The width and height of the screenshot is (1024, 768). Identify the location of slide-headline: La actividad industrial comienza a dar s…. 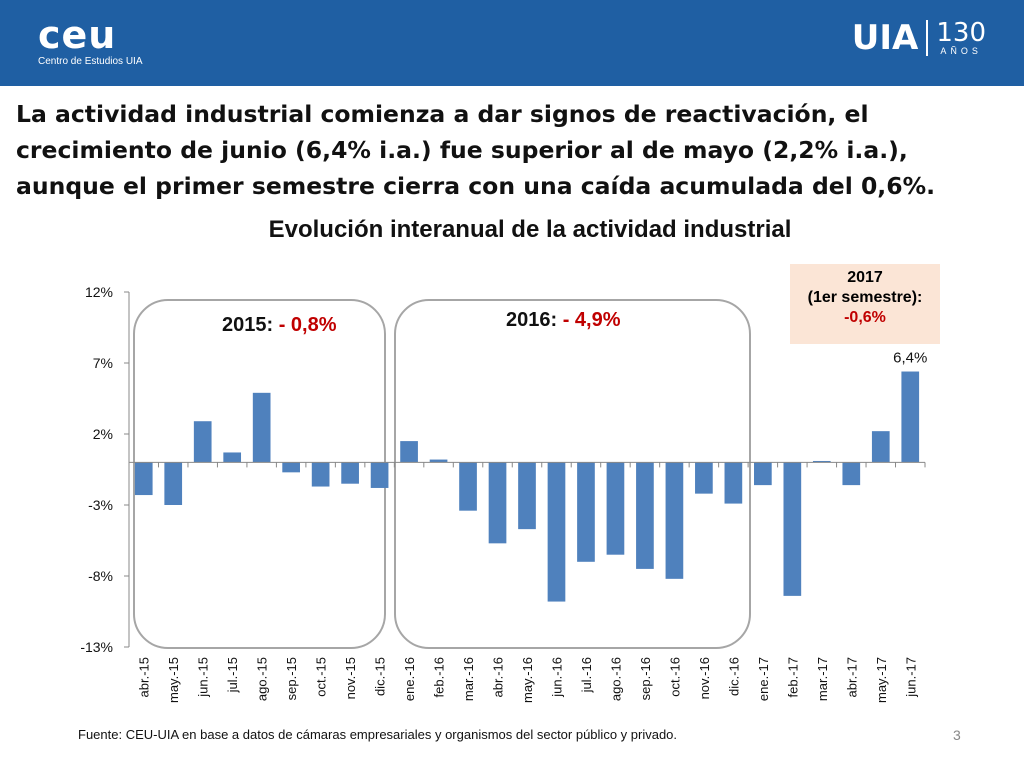
(476, 150).